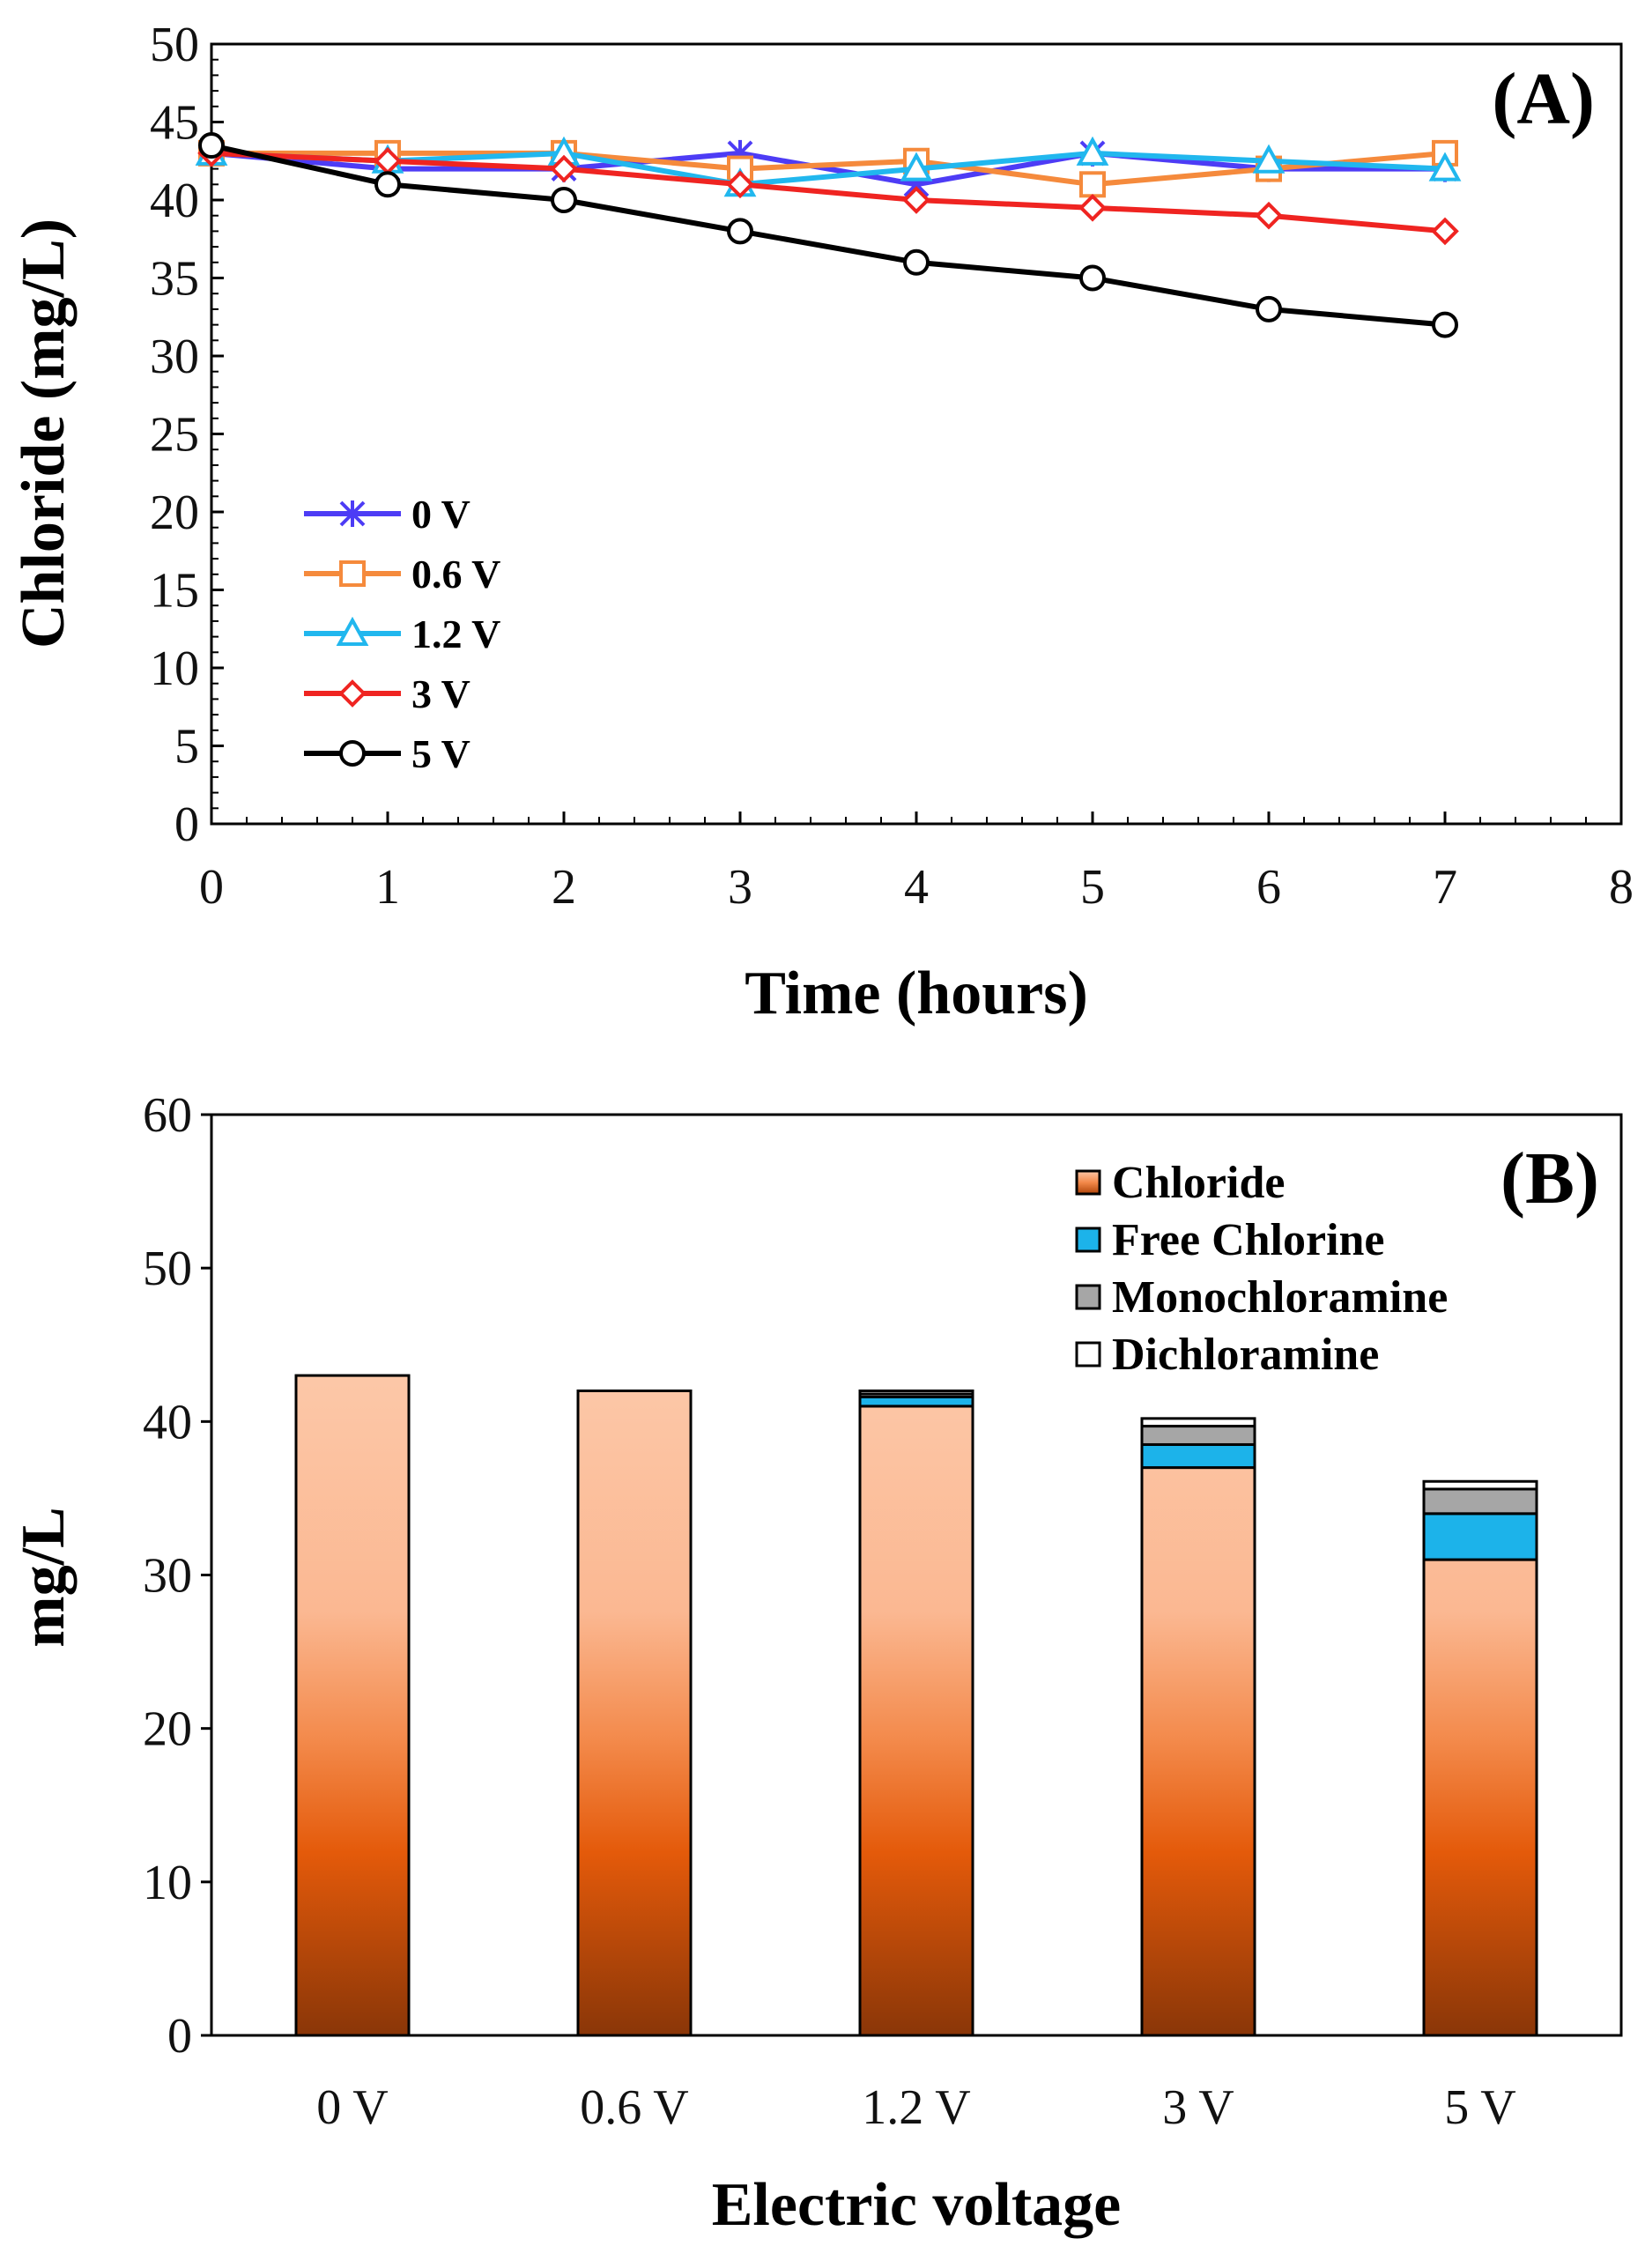 This screenshot has width=1645, height=2268. What do you see at coordinates (174, 668) in the screenshot?
I see `y-tick-label-a: 10` at bounding box center [174, 668].